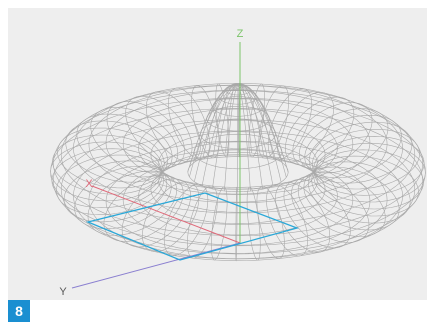  I want to click on z-label: Z, so click(240, 34).